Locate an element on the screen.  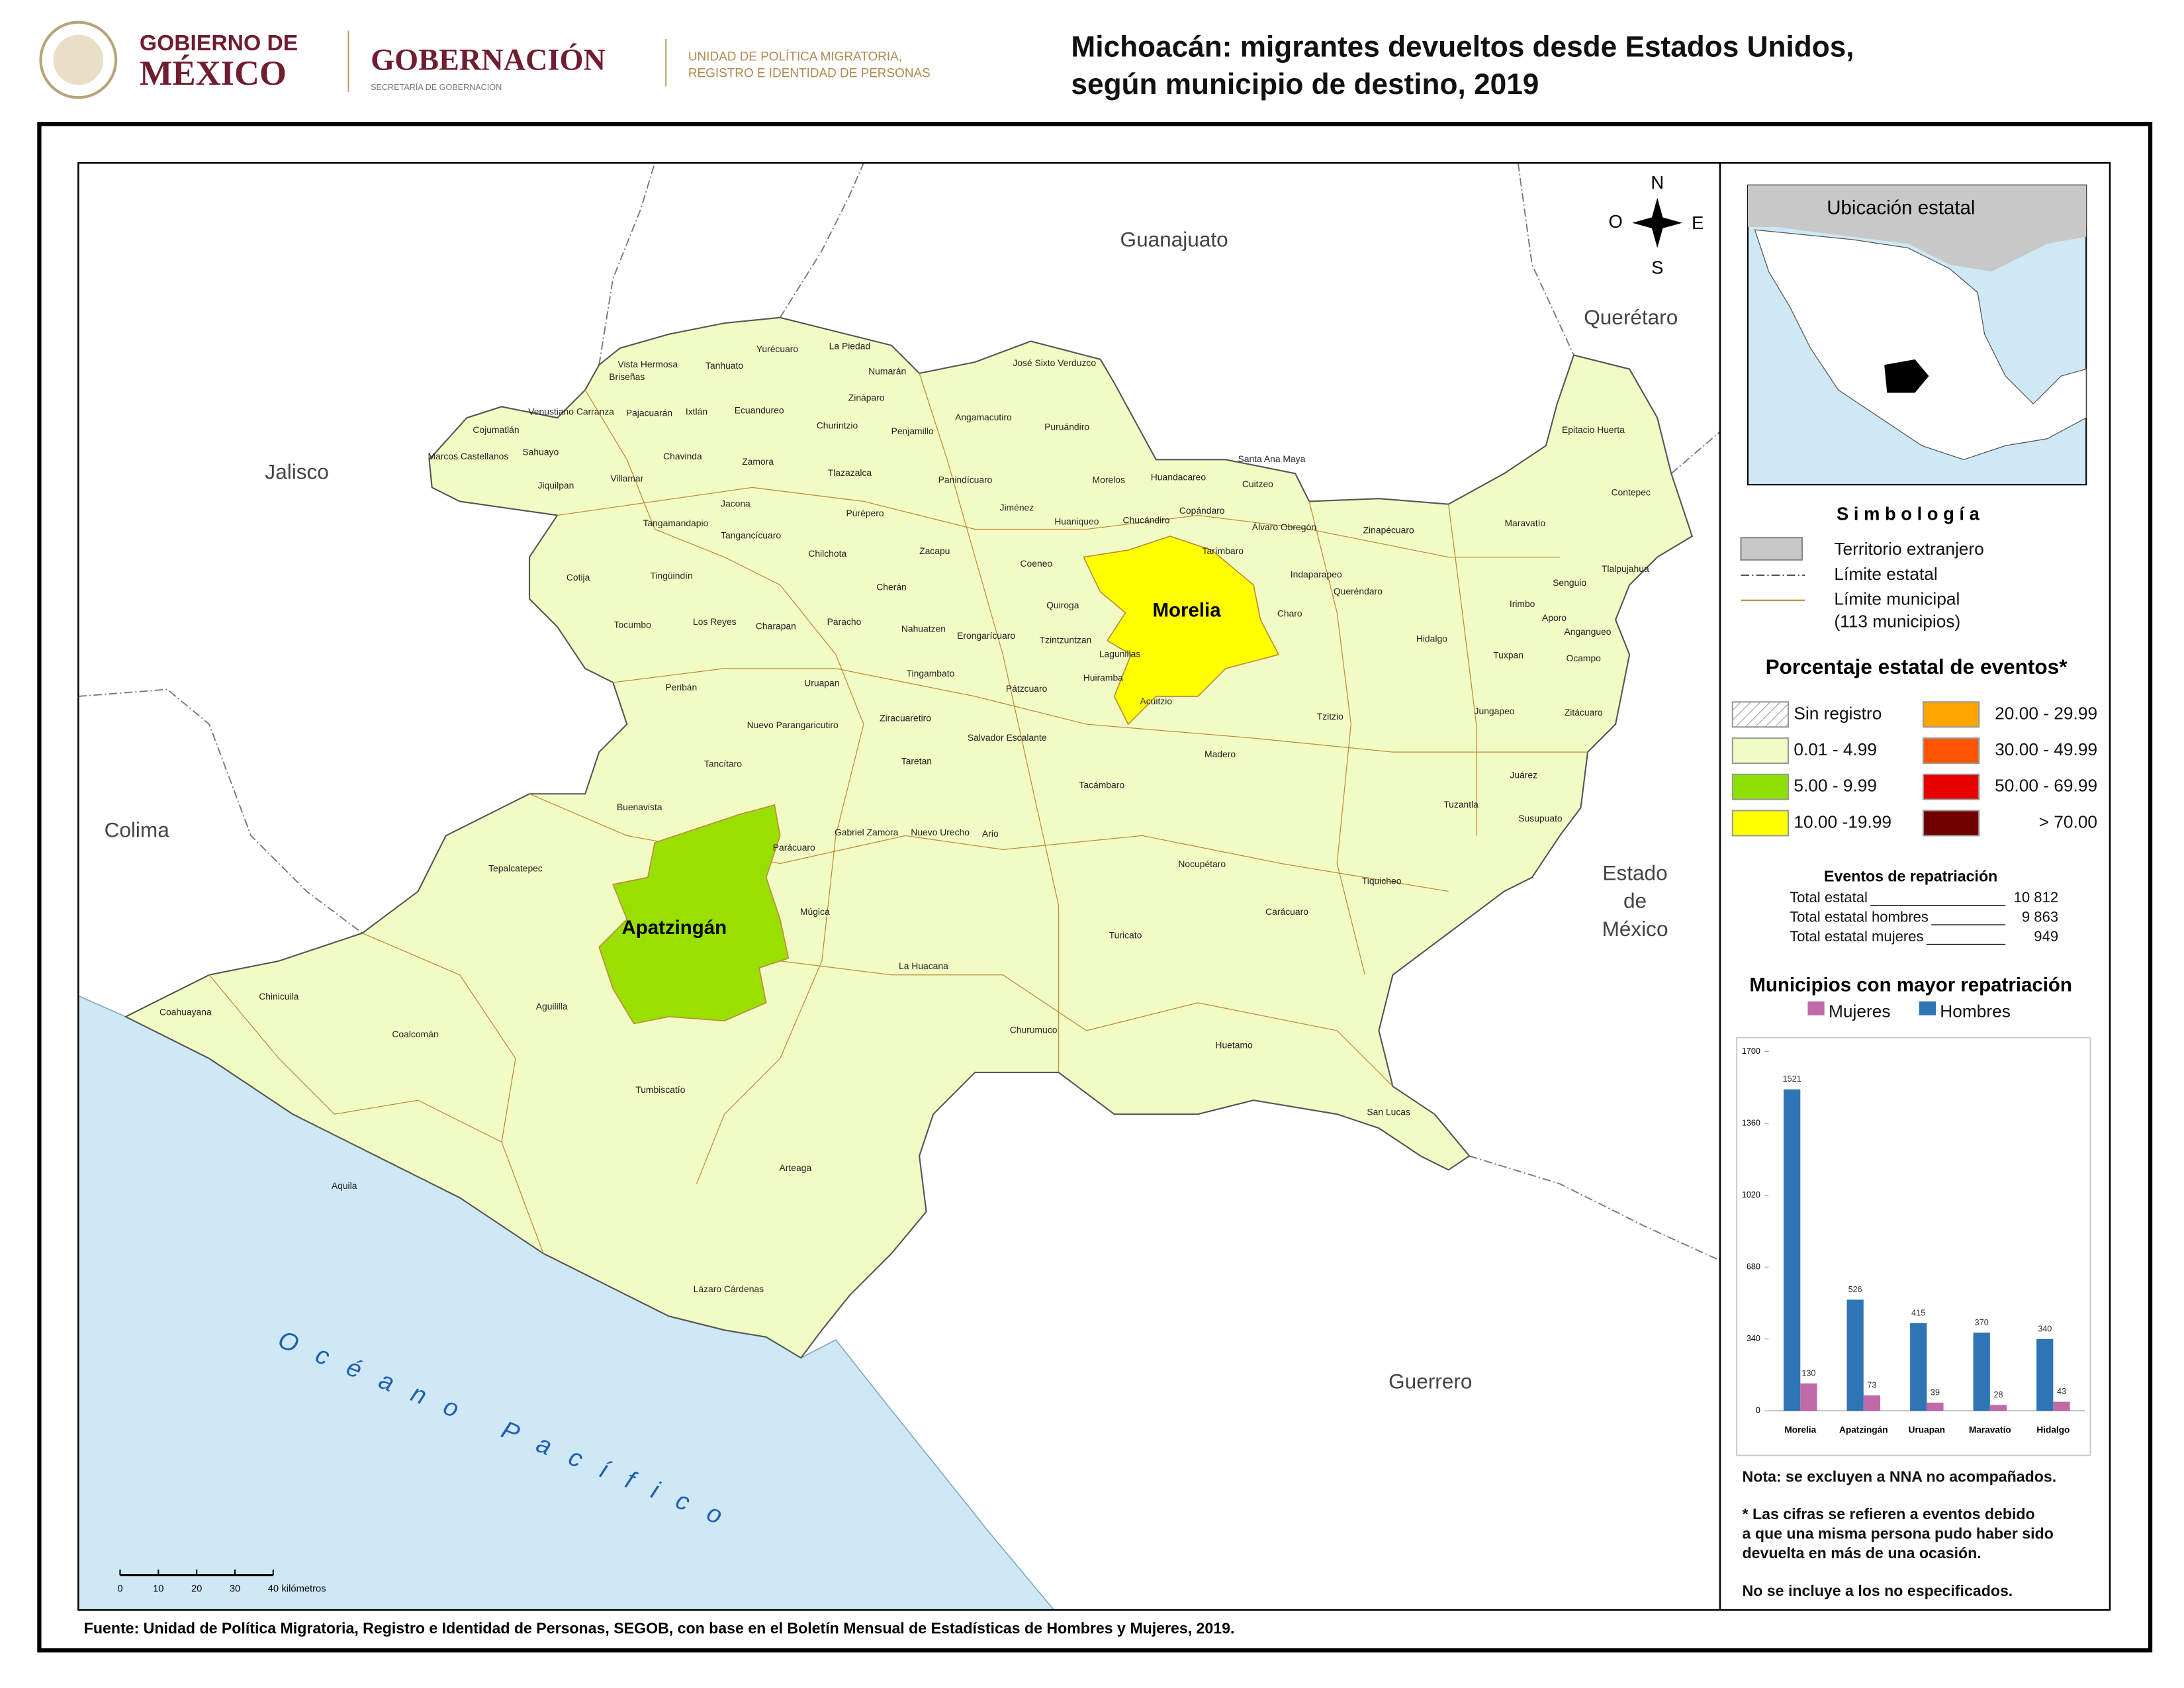
municipality-label: Tuxpan is located at coordinates (1508, 655).